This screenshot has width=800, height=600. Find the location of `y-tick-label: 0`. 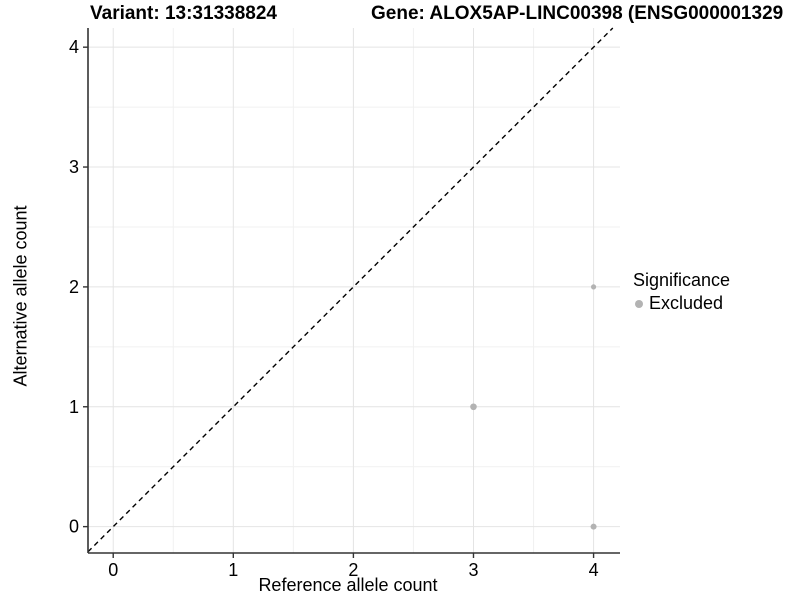

y-tick-label: 0 is located at coordinates (74, 527).